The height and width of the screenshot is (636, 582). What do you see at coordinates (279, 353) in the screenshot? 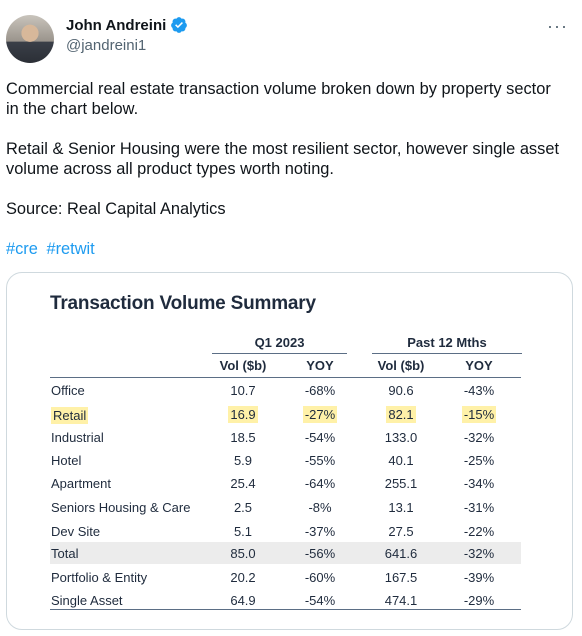
I see `group-underline` at bounding box center [279, 353].